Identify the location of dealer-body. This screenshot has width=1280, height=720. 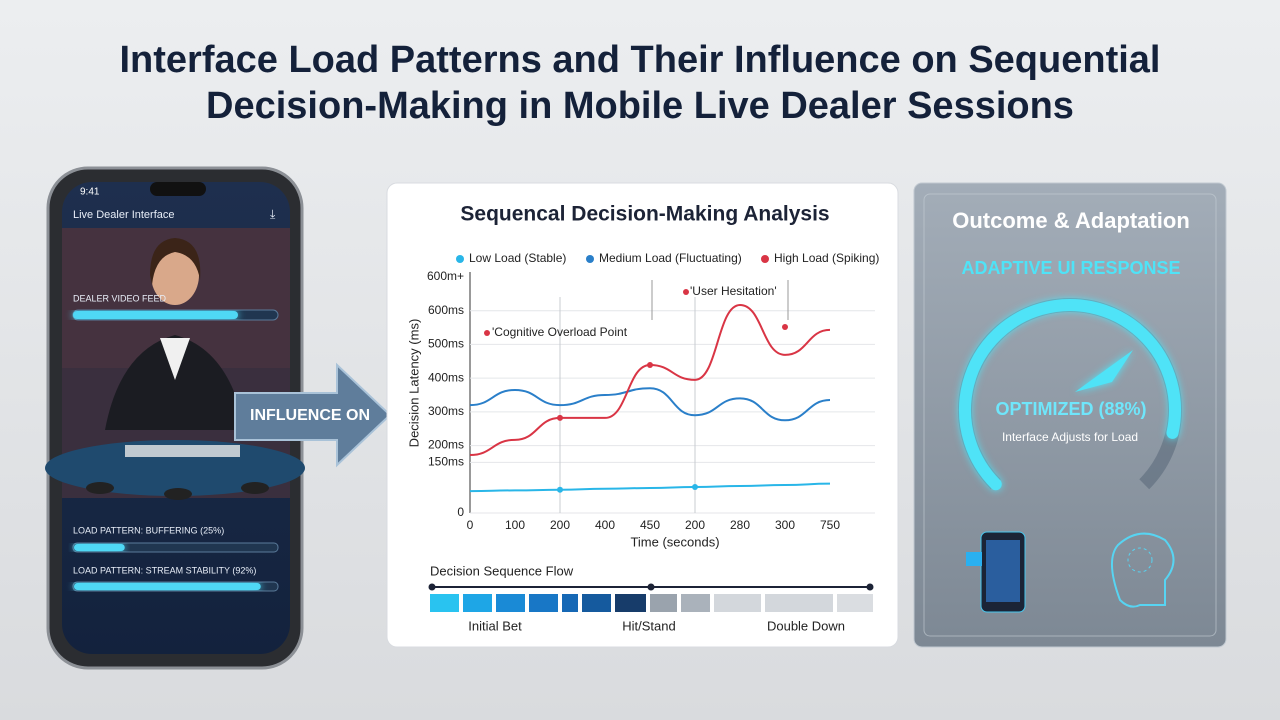
(175, 382).